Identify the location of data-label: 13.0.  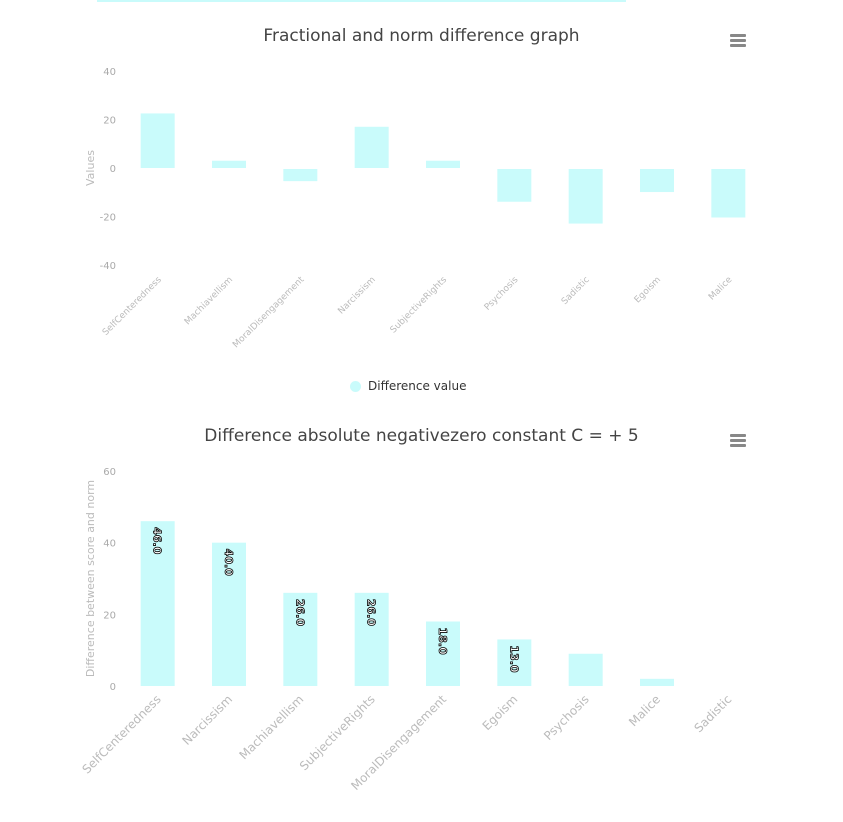
(513, 658).